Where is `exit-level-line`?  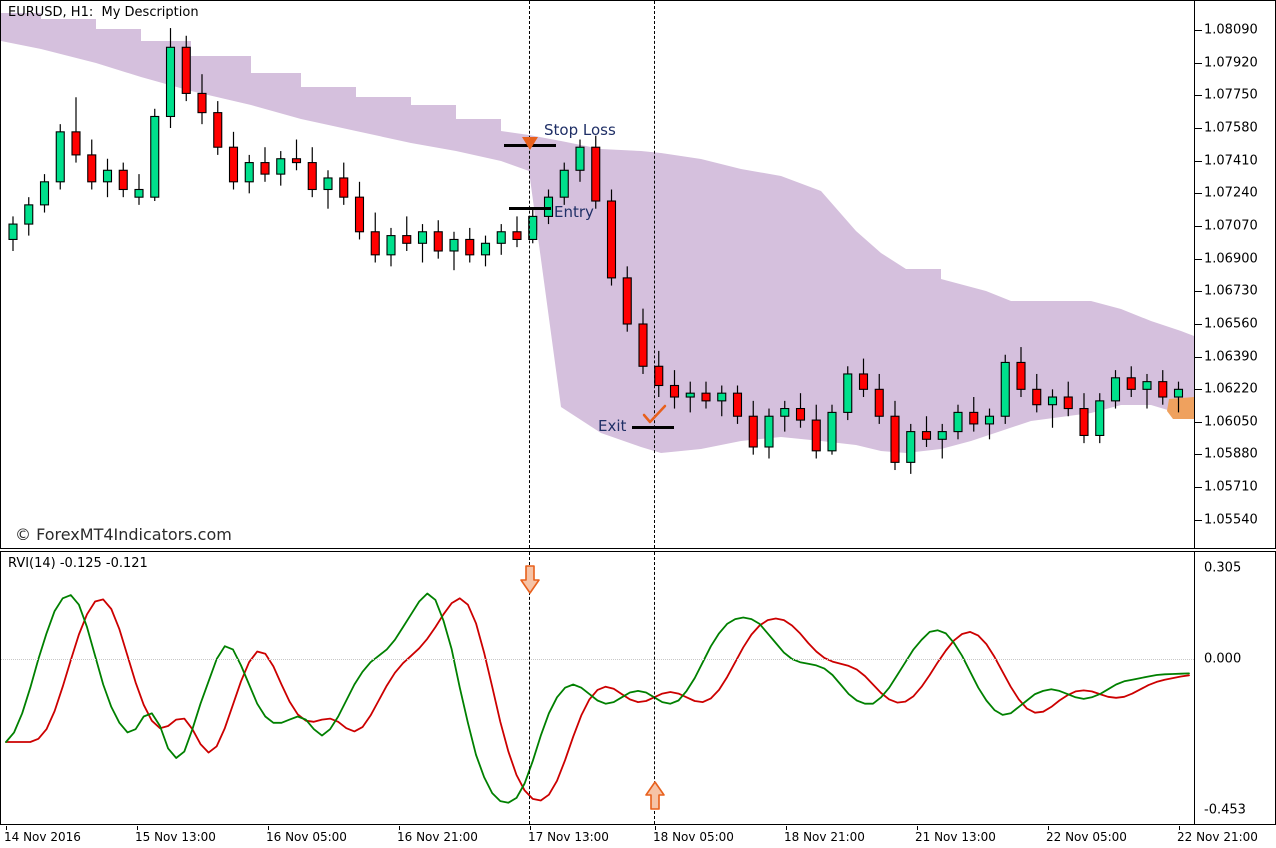 exit-level-line is located at coordinates (653, 427).